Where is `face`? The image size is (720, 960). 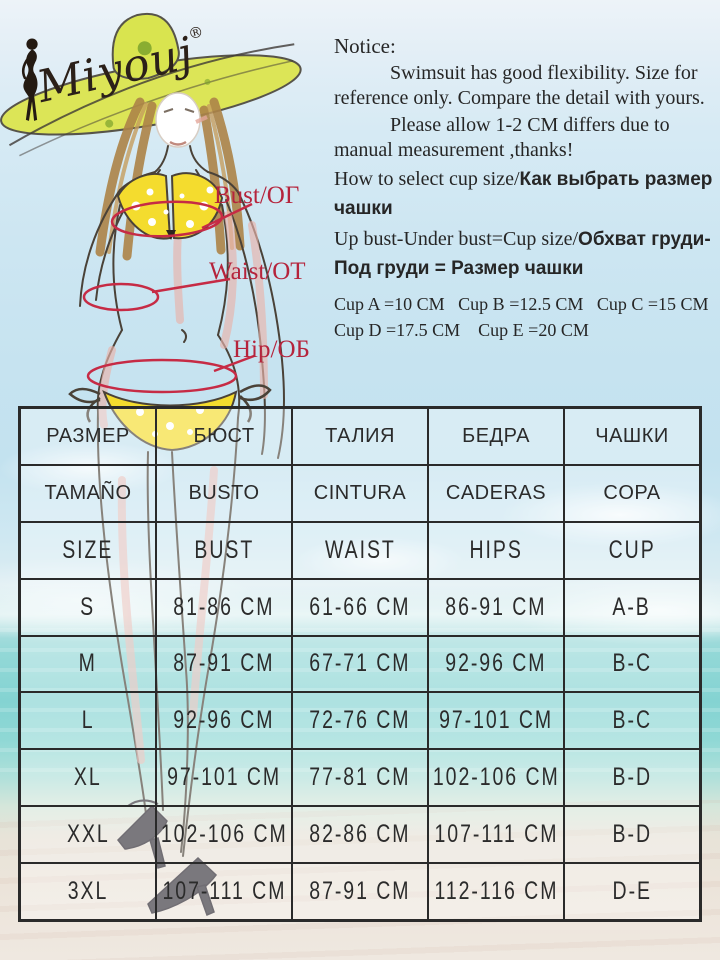
face is located at coordinates (181, 120).